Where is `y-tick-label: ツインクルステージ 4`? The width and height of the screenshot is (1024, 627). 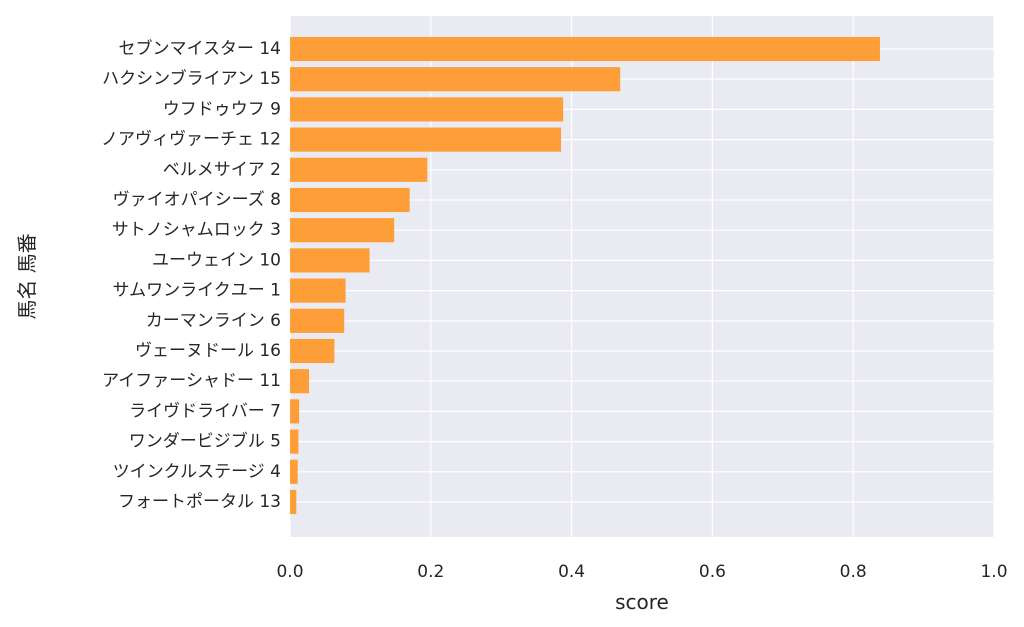 y-tick-label: ツインクルステージ 4 is located at coordinates (197, 472).